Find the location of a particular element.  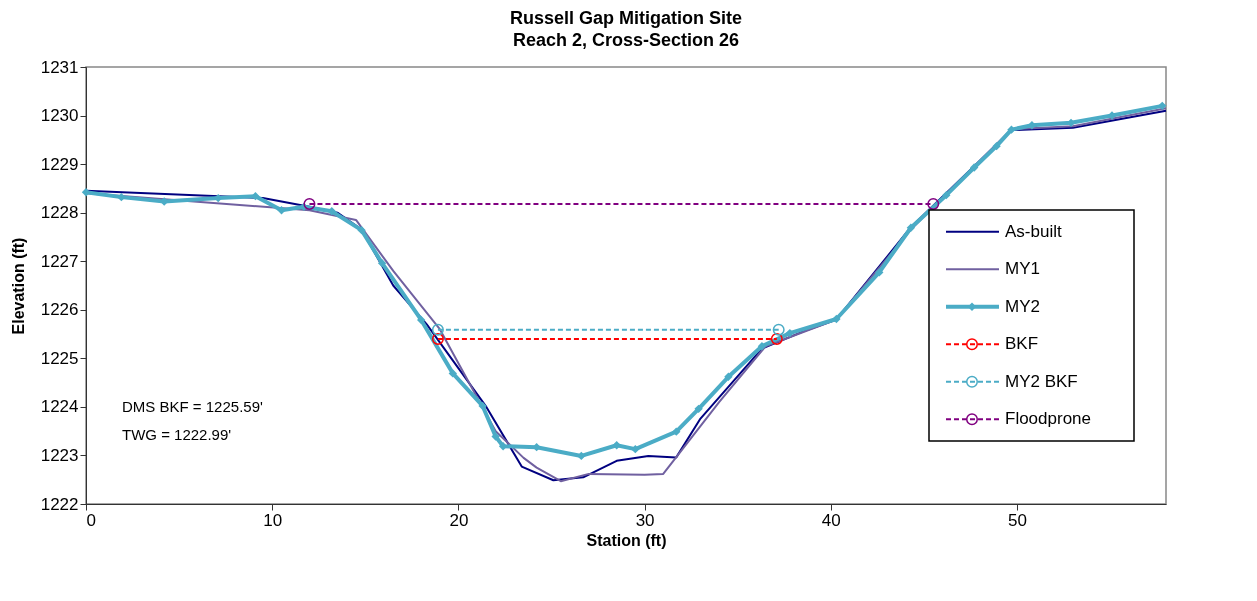

y-tick-label: 1223 is located at coordinates (59, 455).